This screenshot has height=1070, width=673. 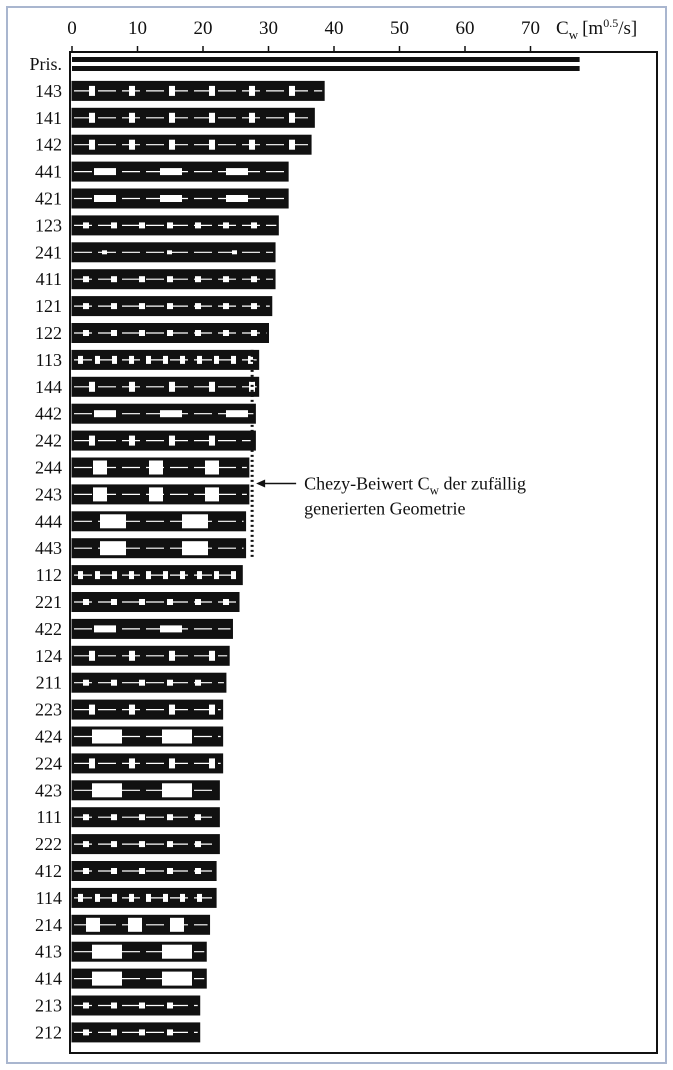 What do you see at coordinates (48, 145) in the screenshot?
I see `category-label: 142` at bounding box center [48, 145].